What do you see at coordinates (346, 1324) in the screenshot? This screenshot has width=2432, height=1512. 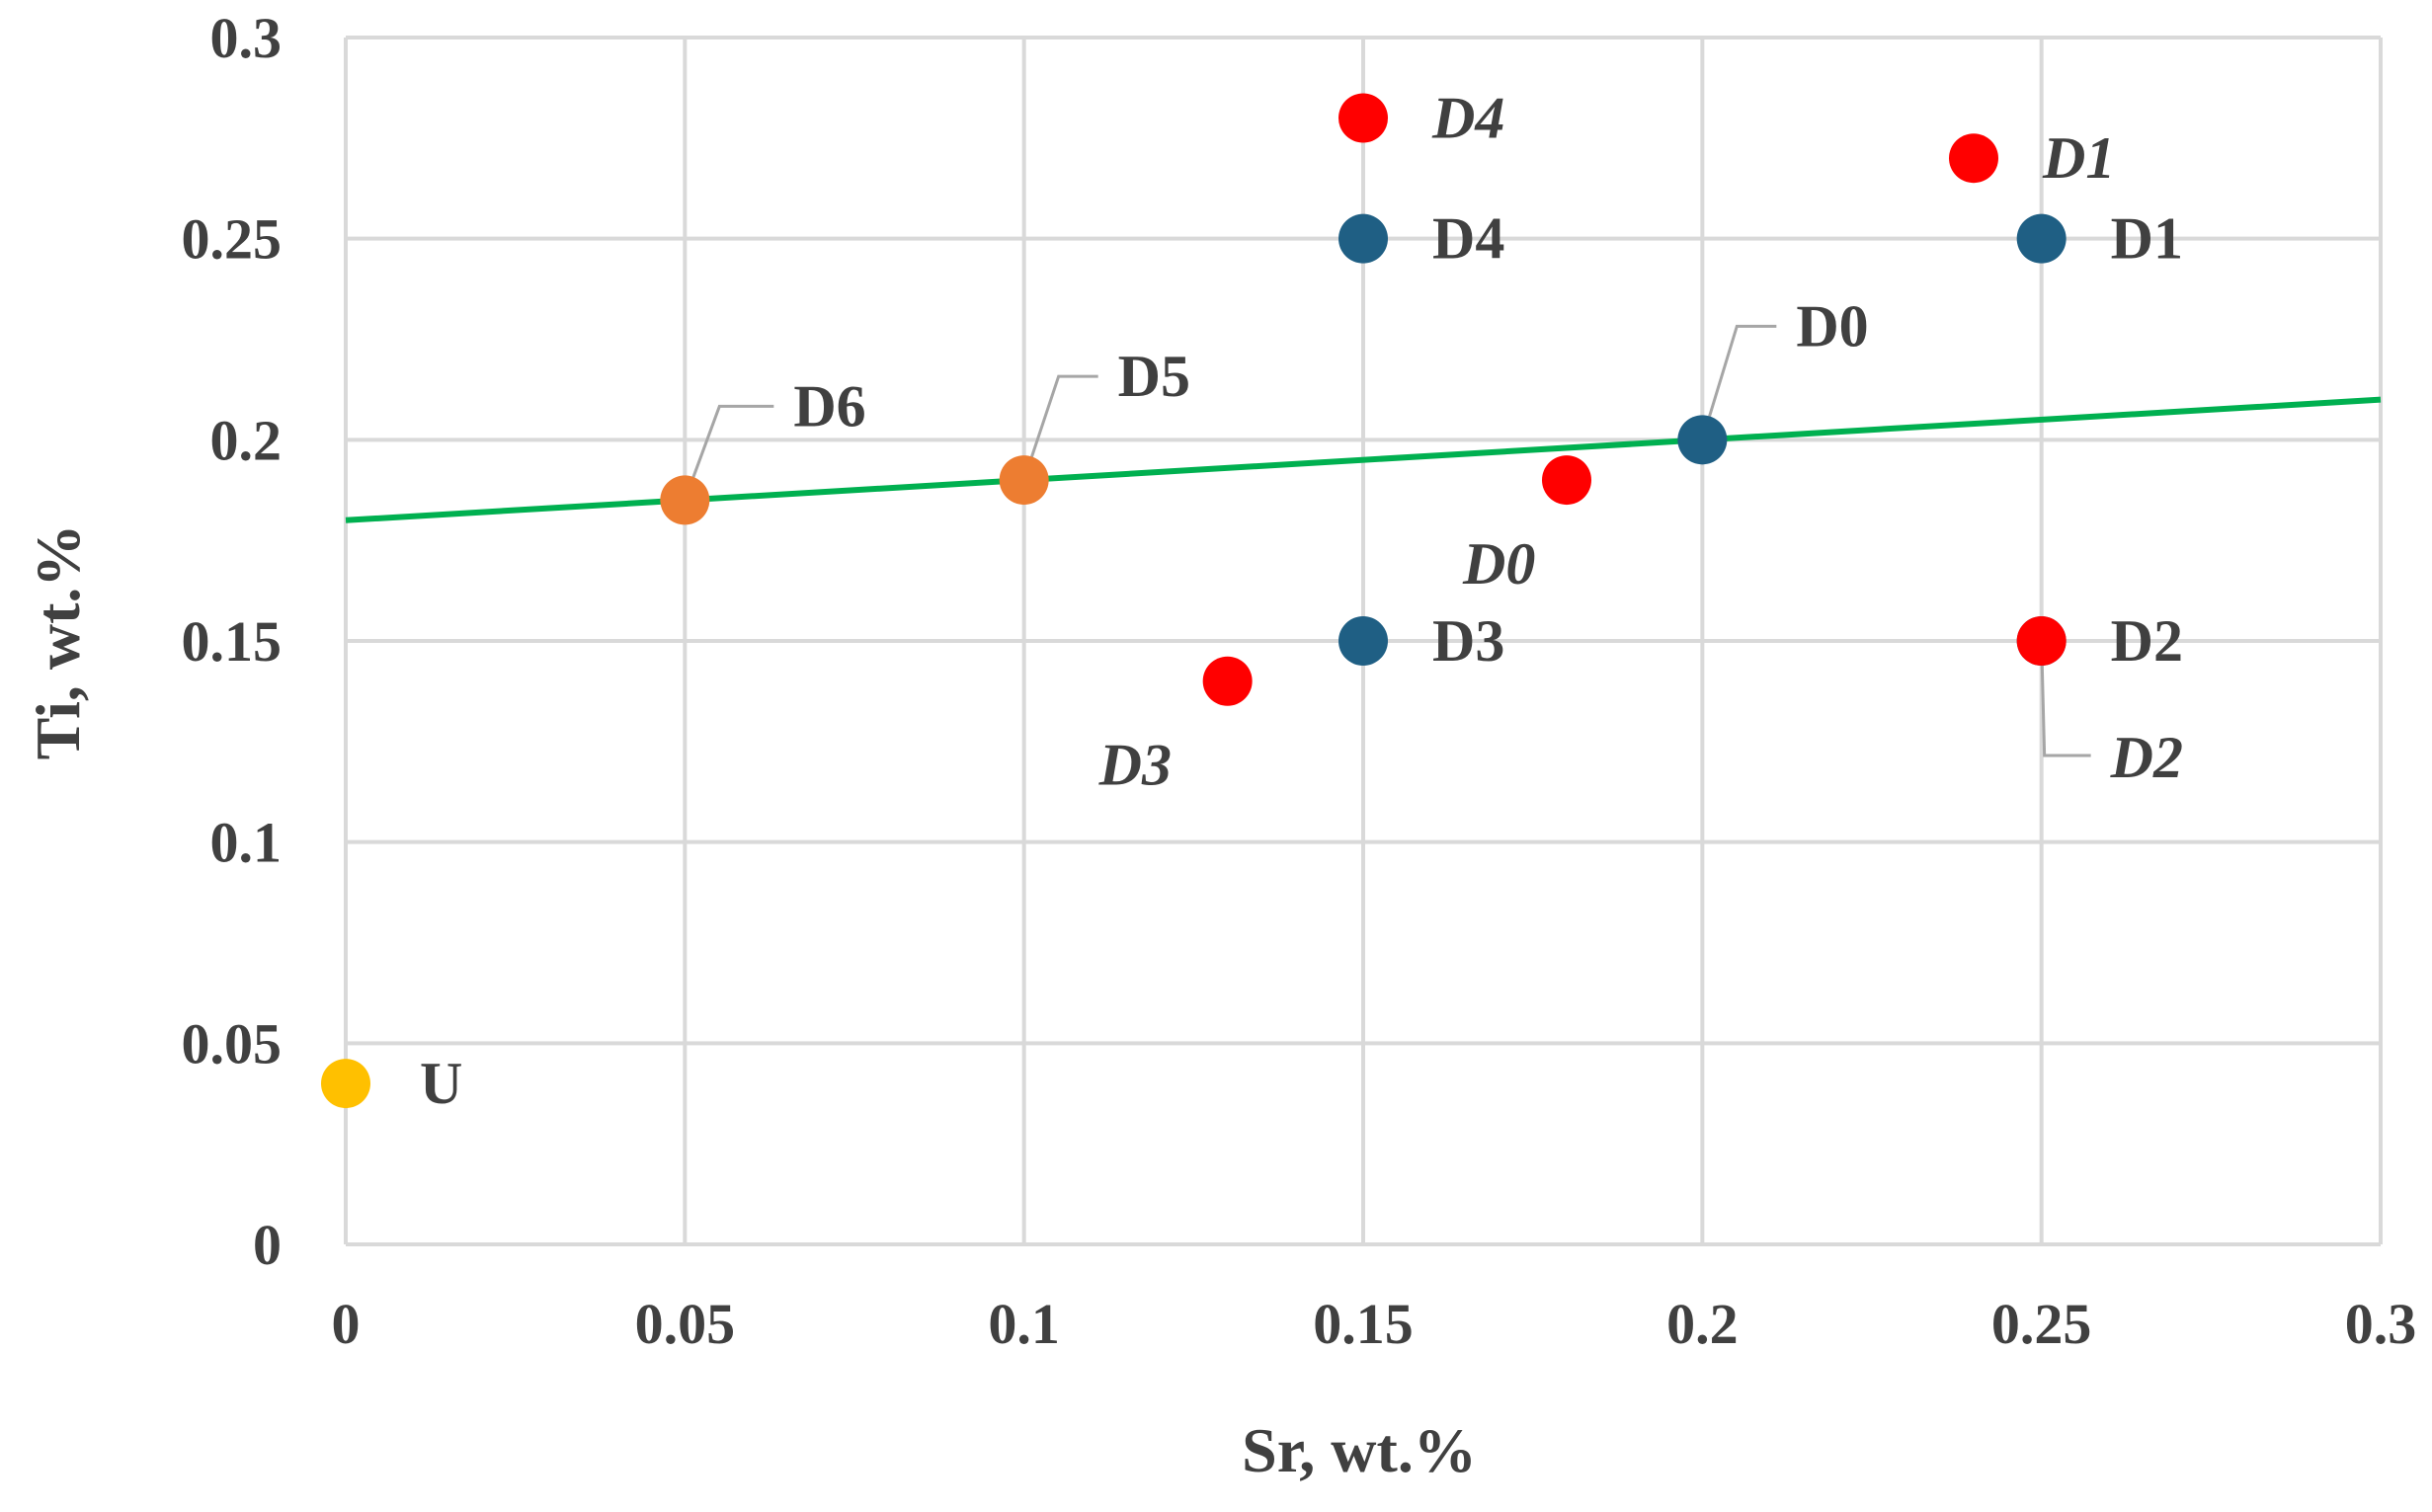 I see `x-tick-label: 0` at bounding box center [346, 1324].